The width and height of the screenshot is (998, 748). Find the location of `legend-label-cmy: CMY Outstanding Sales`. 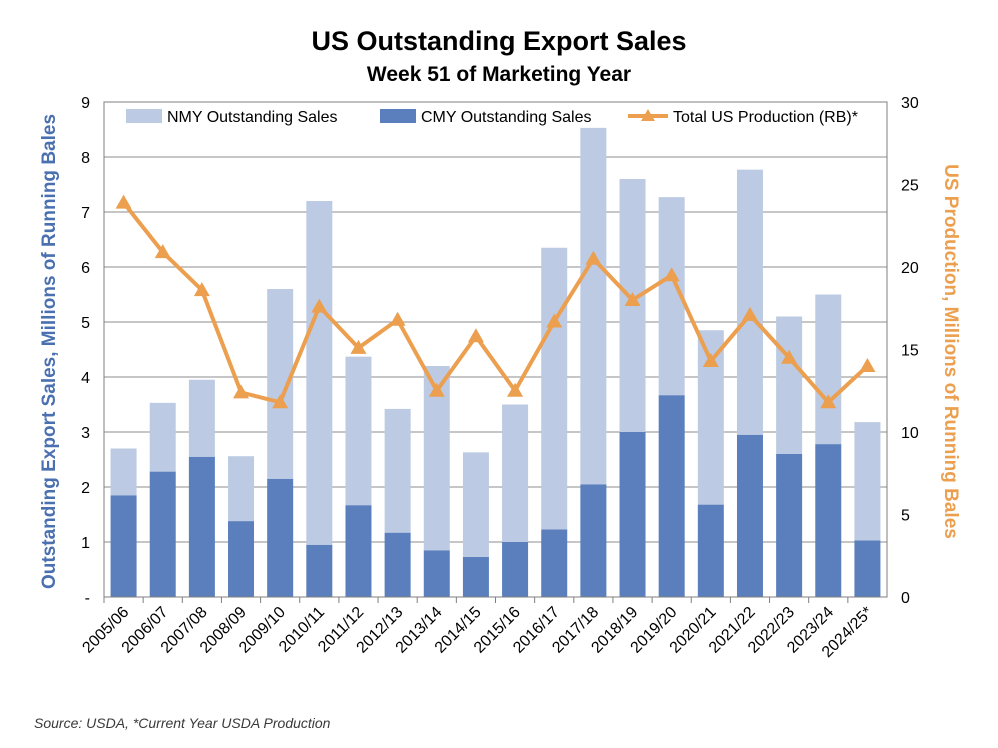

legend-label-cmy: CMY Outstanding Sales is located at coordinates (506, 117).